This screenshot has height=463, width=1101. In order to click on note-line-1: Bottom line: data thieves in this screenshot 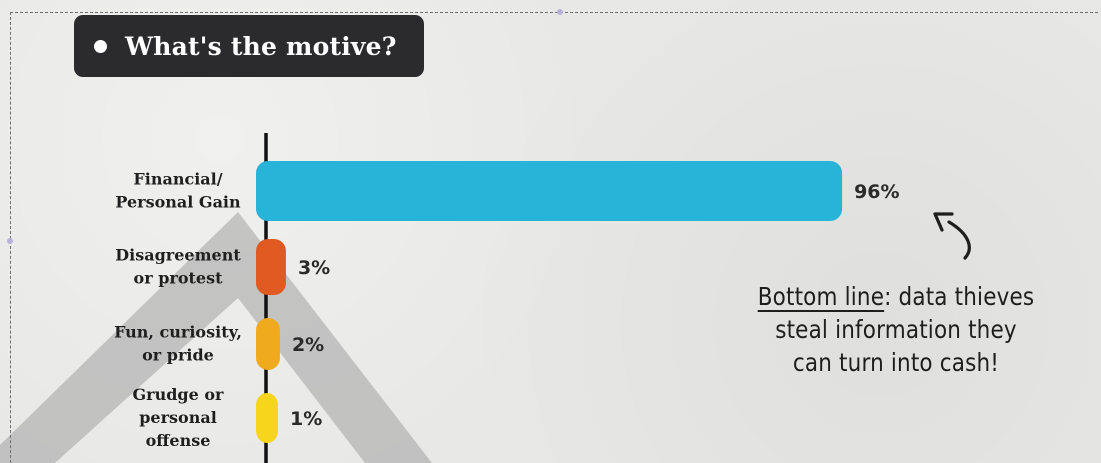, I will do `click(896, 296)`.